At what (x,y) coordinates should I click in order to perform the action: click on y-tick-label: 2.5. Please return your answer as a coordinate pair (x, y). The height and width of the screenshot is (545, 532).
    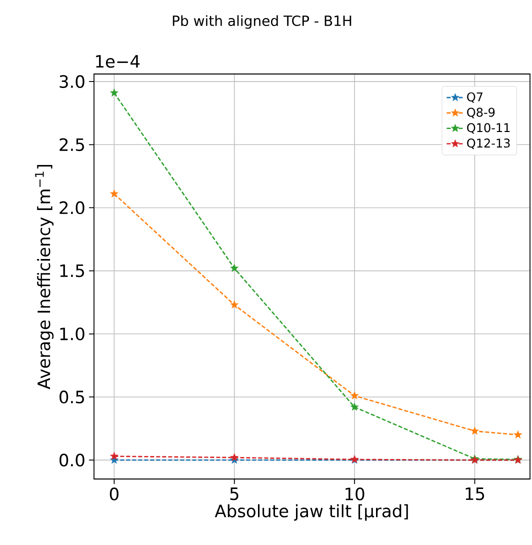
    Looking at the image, I should click on (72, 145).